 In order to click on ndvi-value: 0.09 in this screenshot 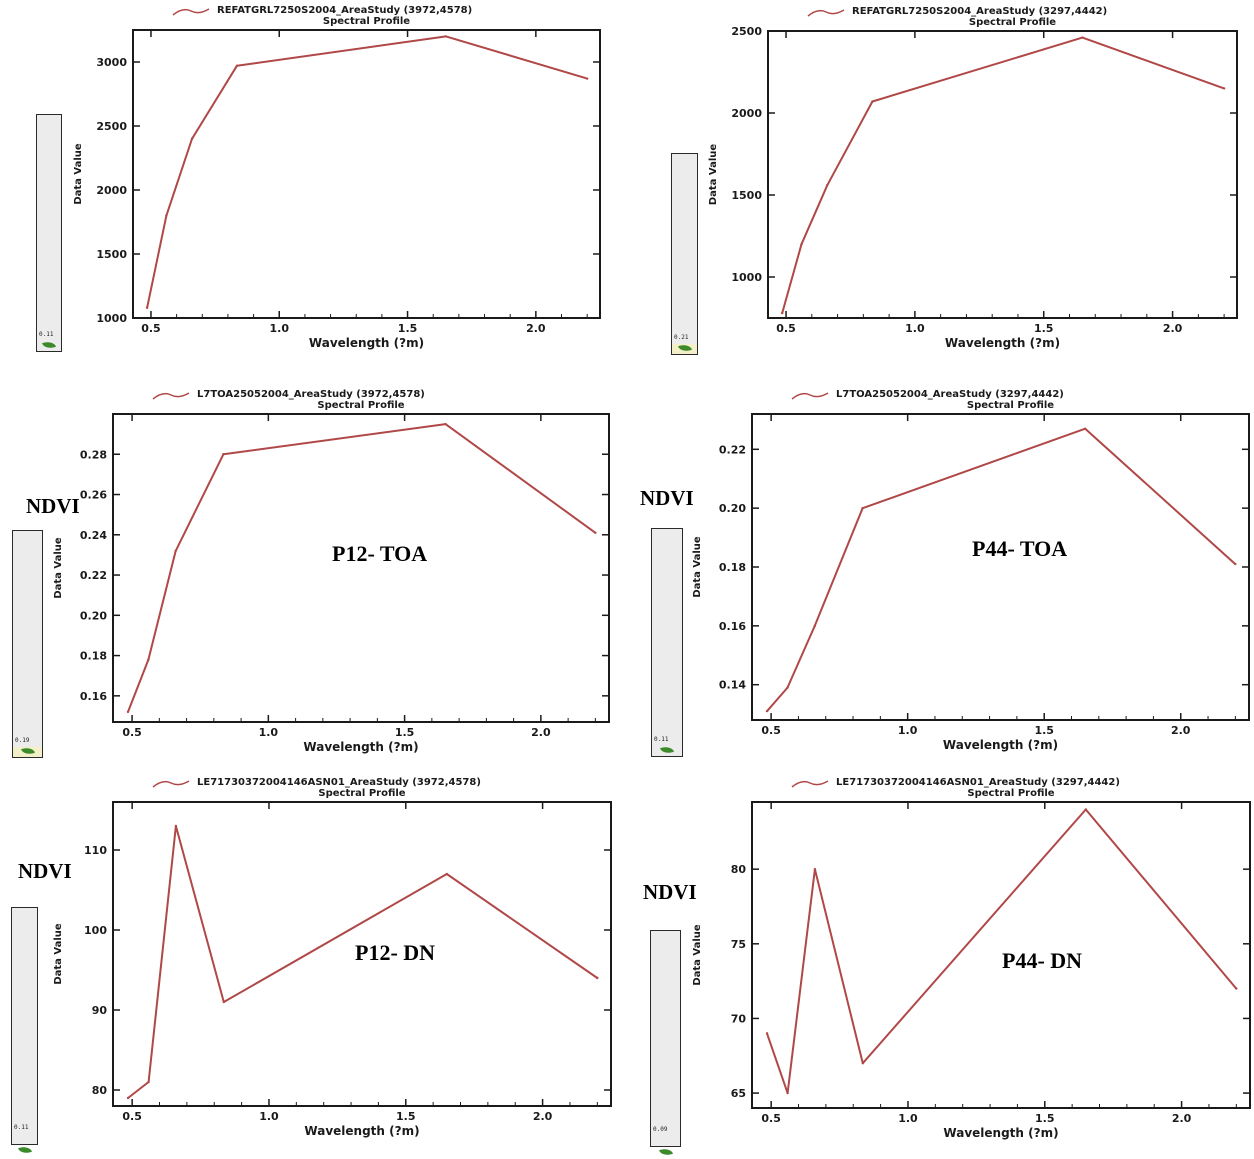, I will do `click(660, 1129)`.